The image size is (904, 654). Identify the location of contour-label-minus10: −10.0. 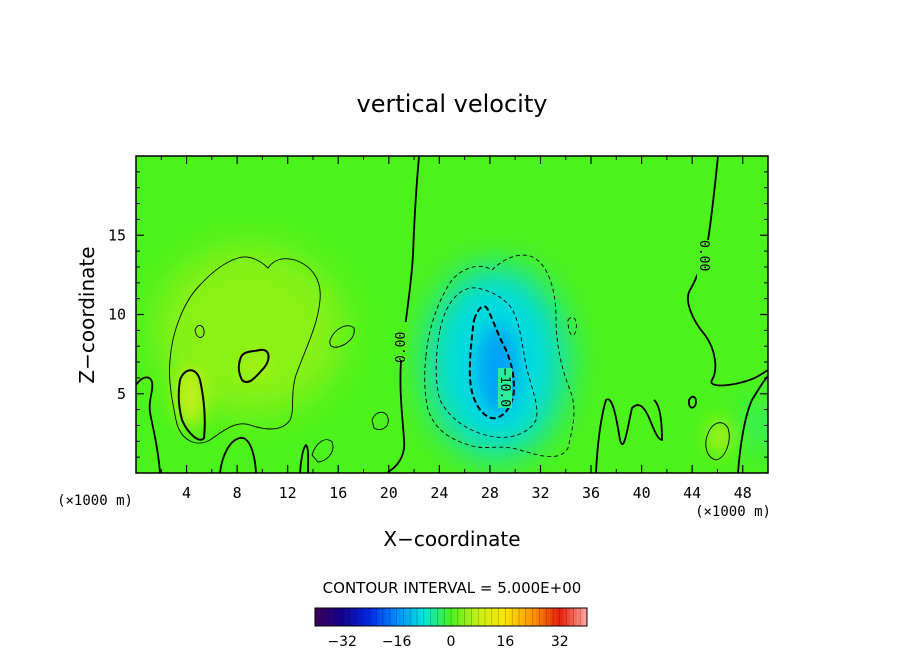
(504, 387).